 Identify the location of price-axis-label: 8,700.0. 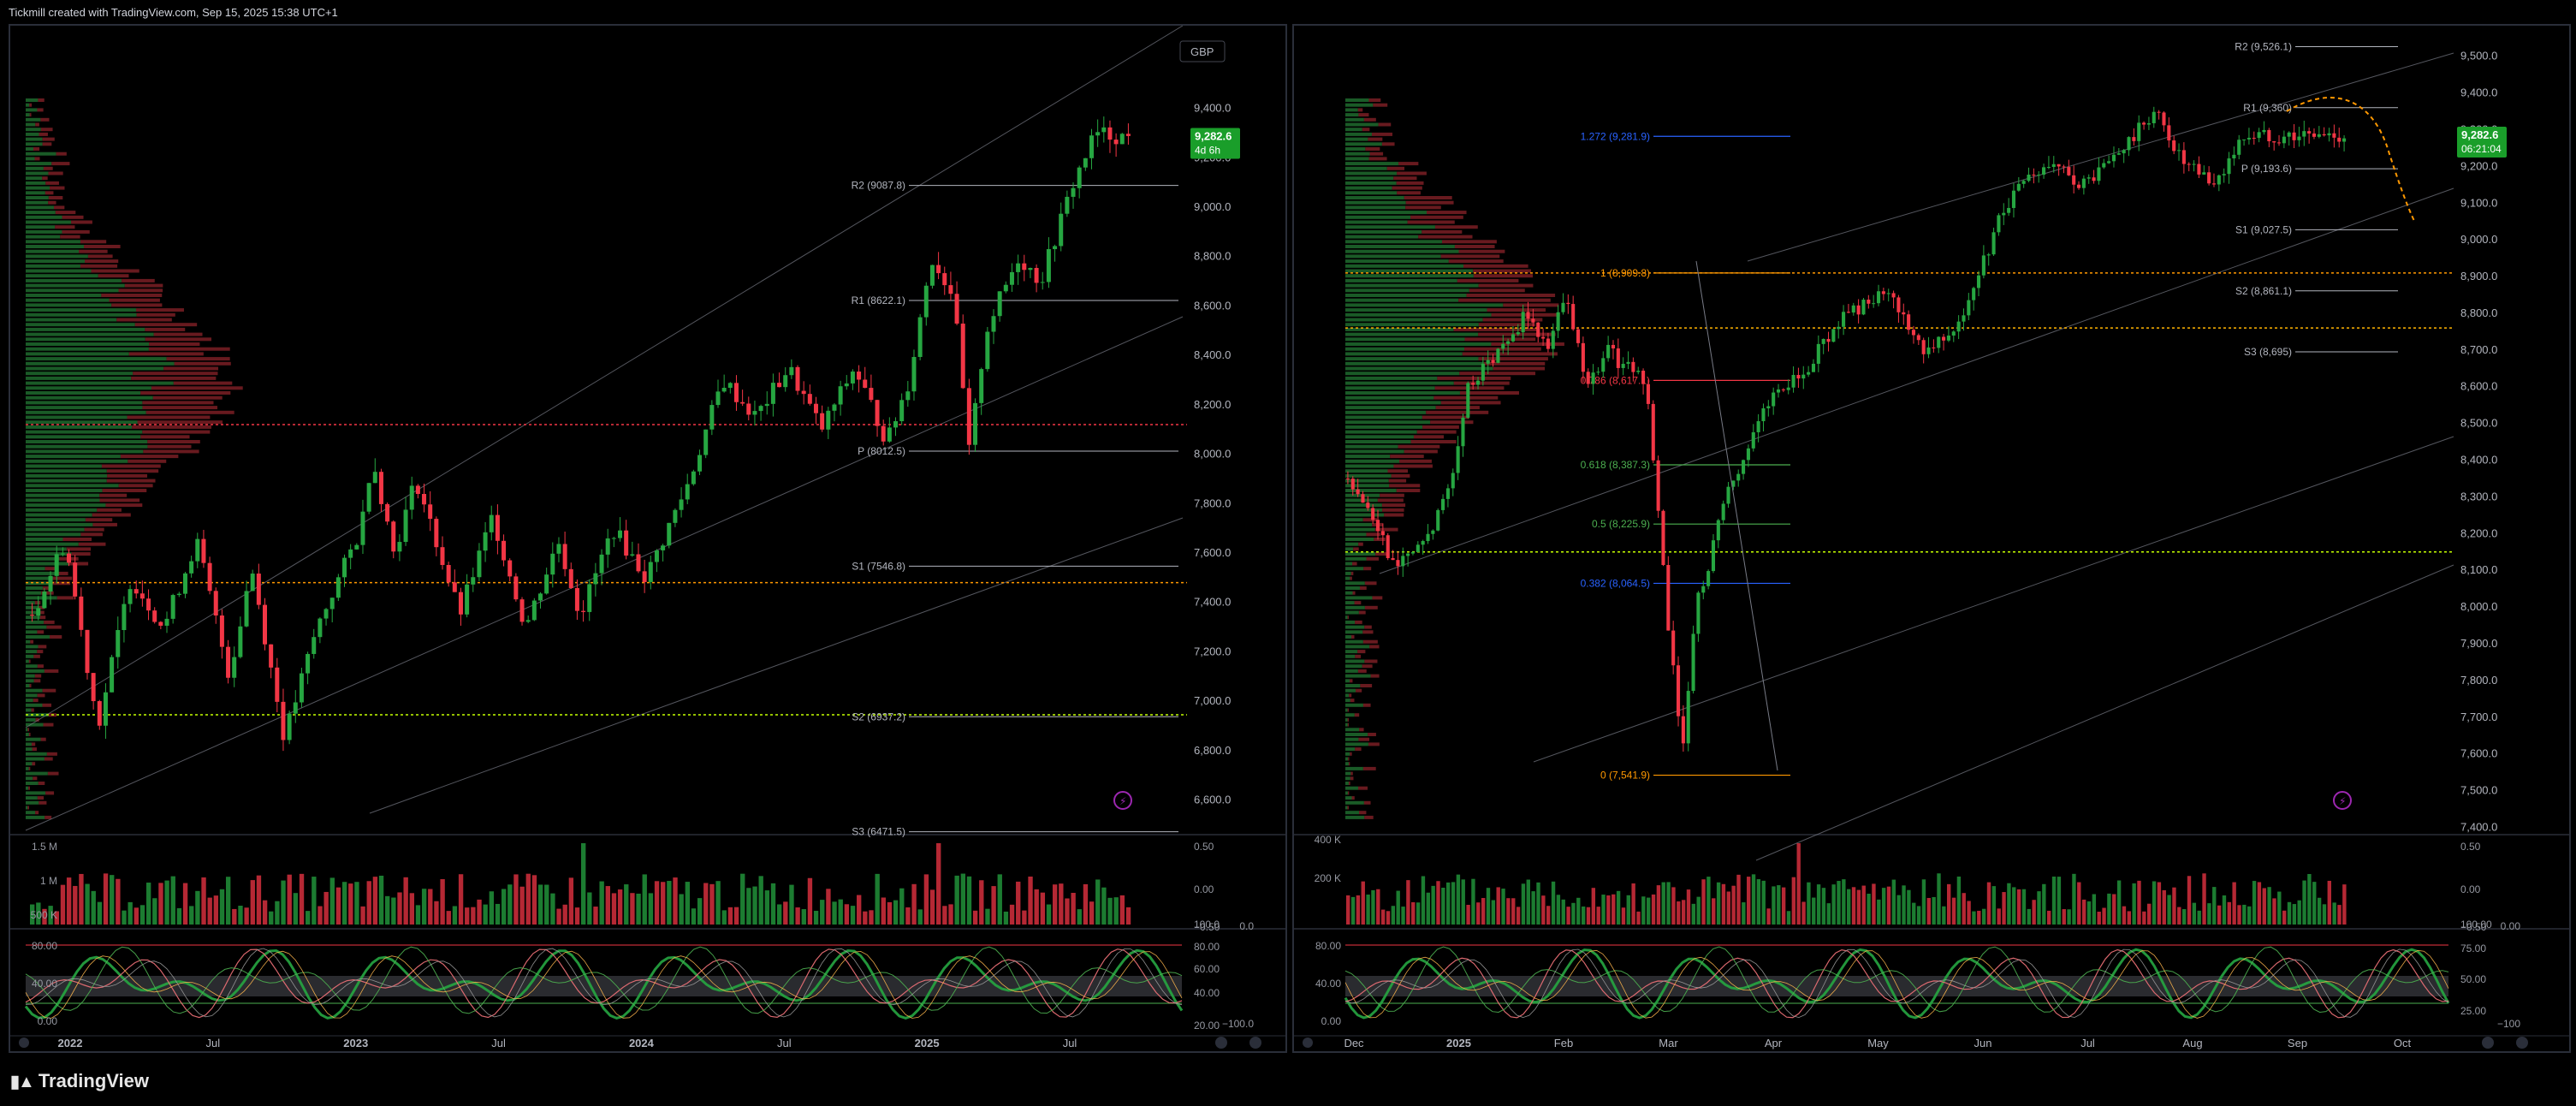
(2478, 349).